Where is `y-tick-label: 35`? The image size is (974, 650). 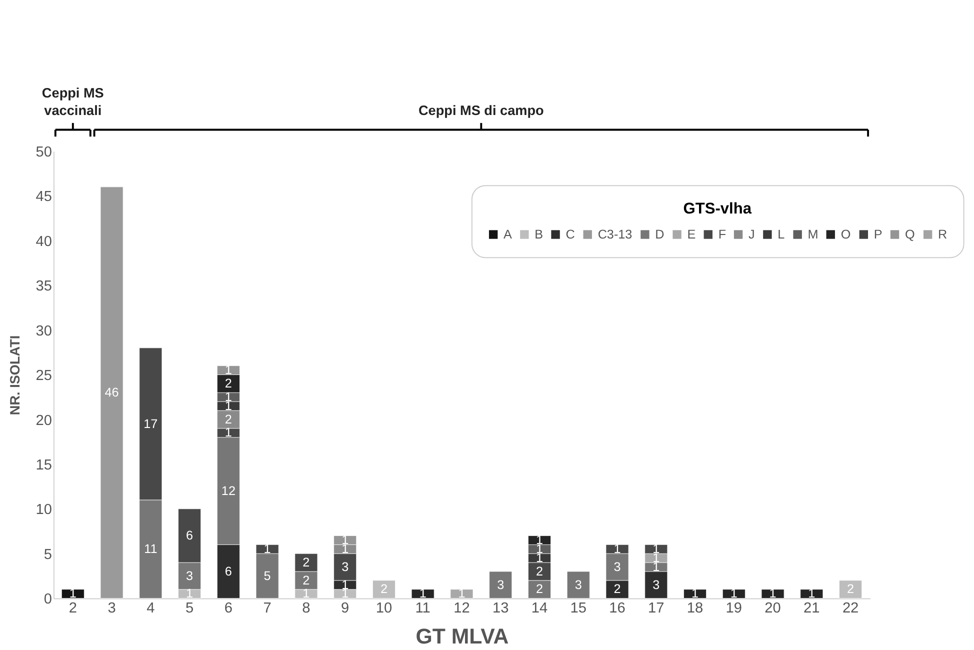
y-tick-label: 35 is located at coordinates (44, 286).